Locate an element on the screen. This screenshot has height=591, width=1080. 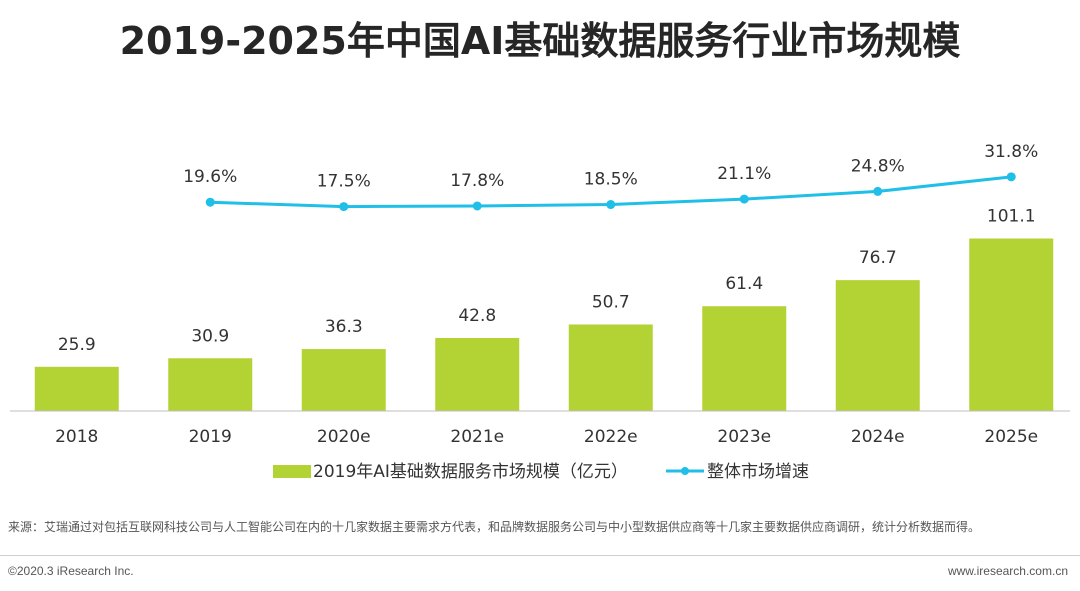
growth-point-2023e is located at coordinates (744, 199).